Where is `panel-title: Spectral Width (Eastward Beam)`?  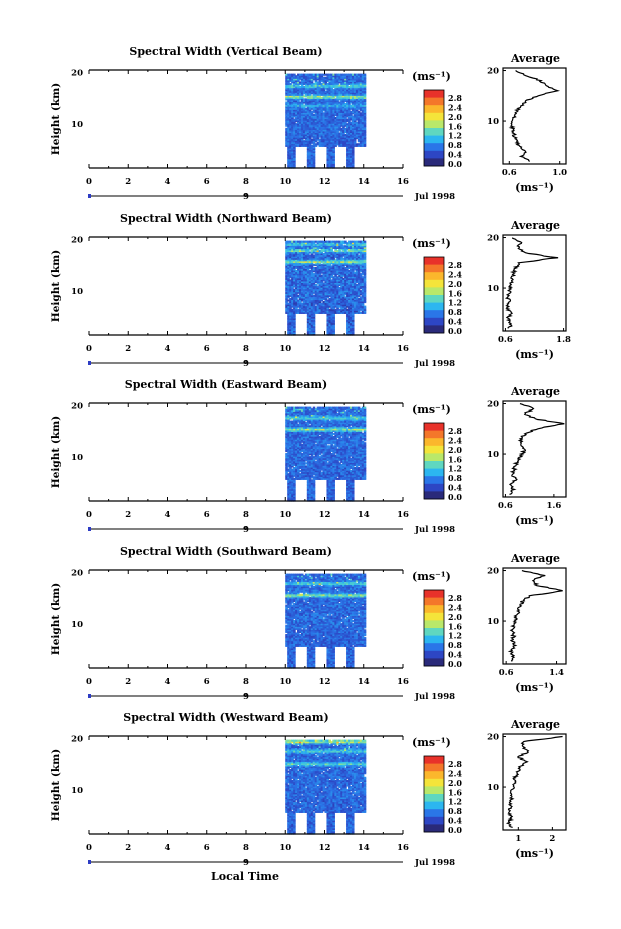 panel-title: Spectral Width (Eastward Beam) is located at coordinates (226, 384).